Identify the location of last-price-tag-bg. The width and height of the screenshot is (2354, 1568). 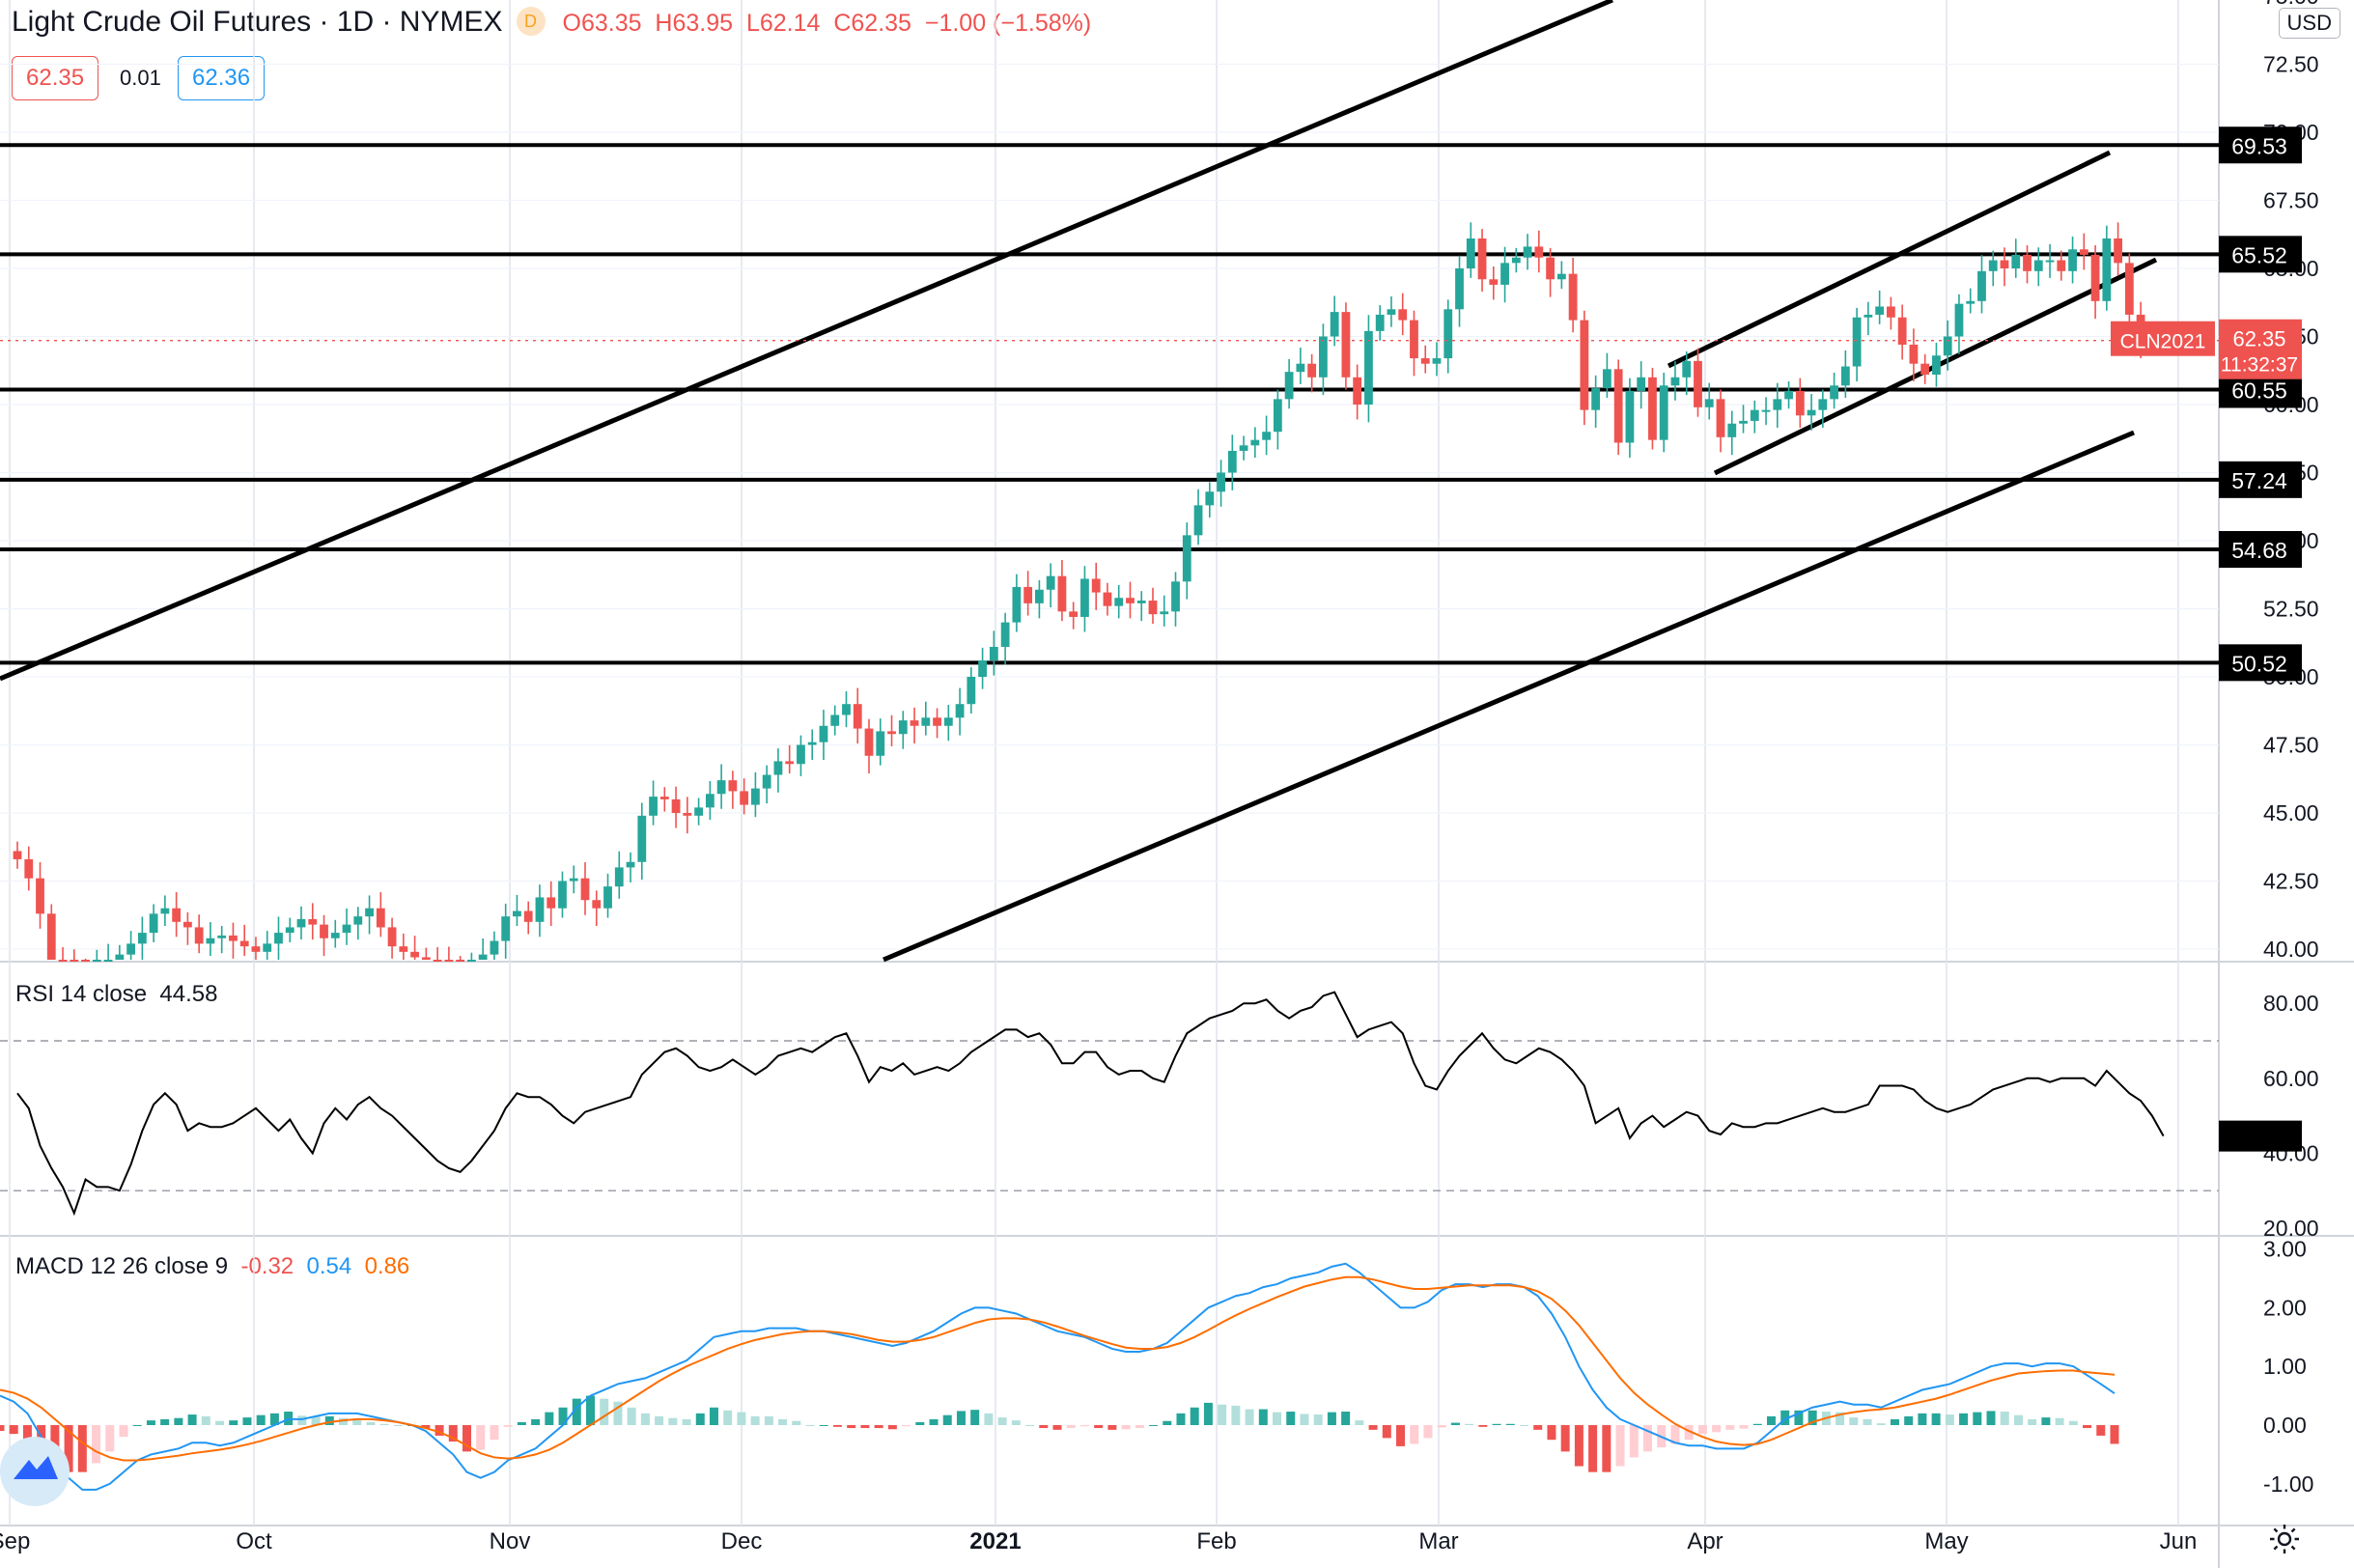
(2260, 349).